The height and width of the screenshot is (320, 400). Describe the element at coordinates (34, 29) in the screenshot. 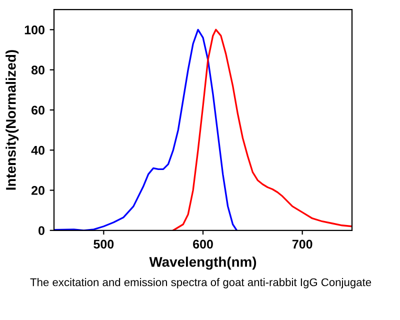

I see `y-tick-label: 100` at that location.